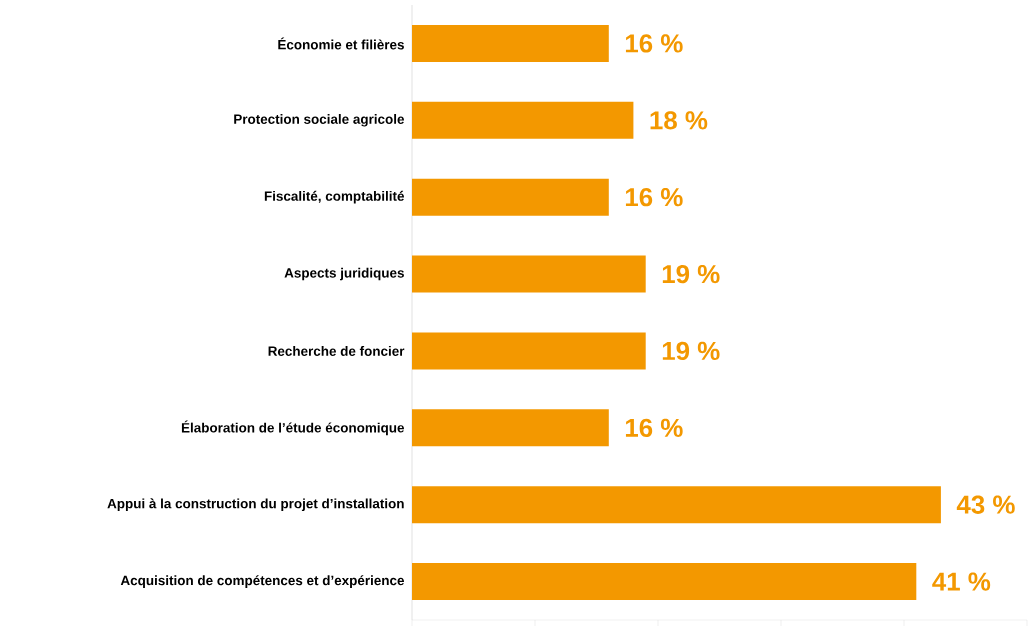  What do you see at coordinates (344, 274) in the screenshot?
I see `y-tick-label: Aspects juridiques` at bounding box center [344, 274].